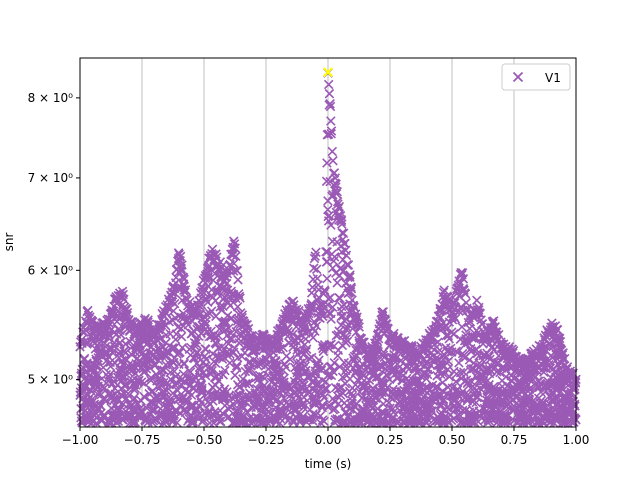  What do you see at coordinates (390, 440) in the screenshot?
I see `x-tick-label: 0.25` at bounding box center [390, 440].